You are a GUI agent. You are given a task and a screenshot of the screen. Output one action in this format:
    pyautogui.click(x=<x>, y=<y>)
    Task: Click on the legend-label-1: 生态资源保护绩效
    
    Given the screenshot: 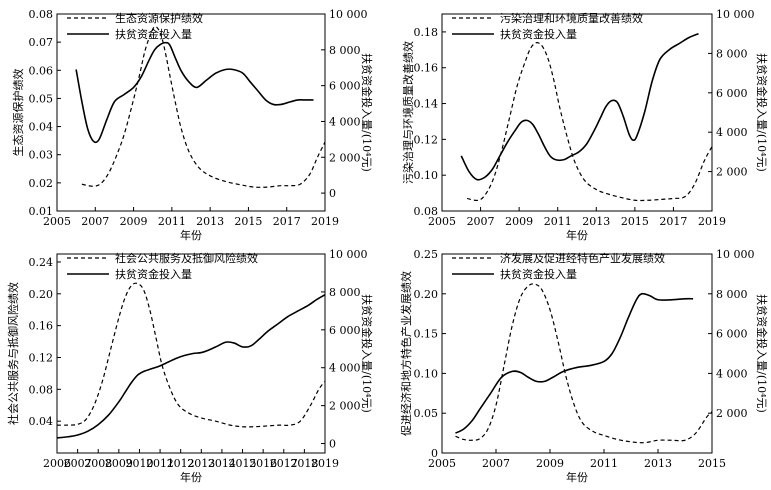 What is the action you would take?
    pyautogui.click(x=159, y=18)
    